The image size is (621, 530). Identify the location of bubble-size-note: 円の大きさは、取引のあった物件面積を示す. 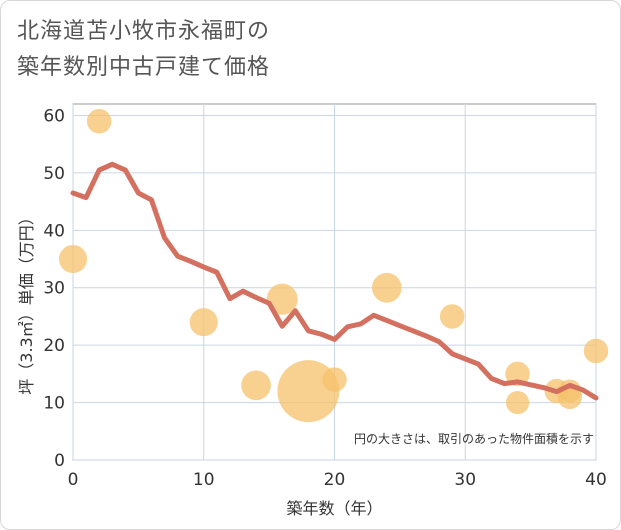
(474, 438).